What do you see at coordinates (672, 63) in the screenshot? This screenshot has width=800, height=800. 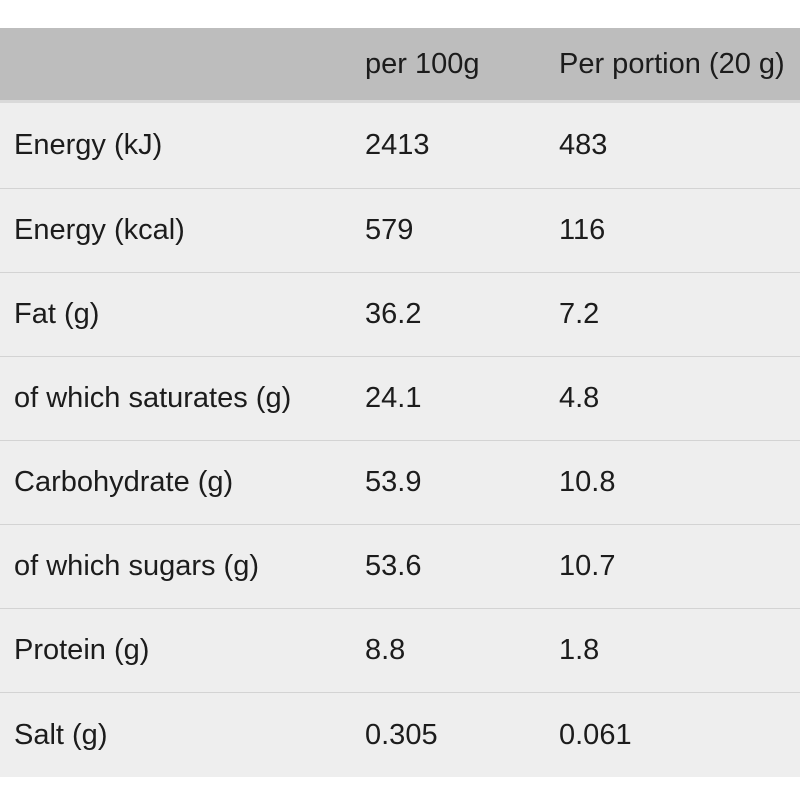 I see `header-cell-per-portion: Per portion (20 g)` at bounding box center [672, 63].